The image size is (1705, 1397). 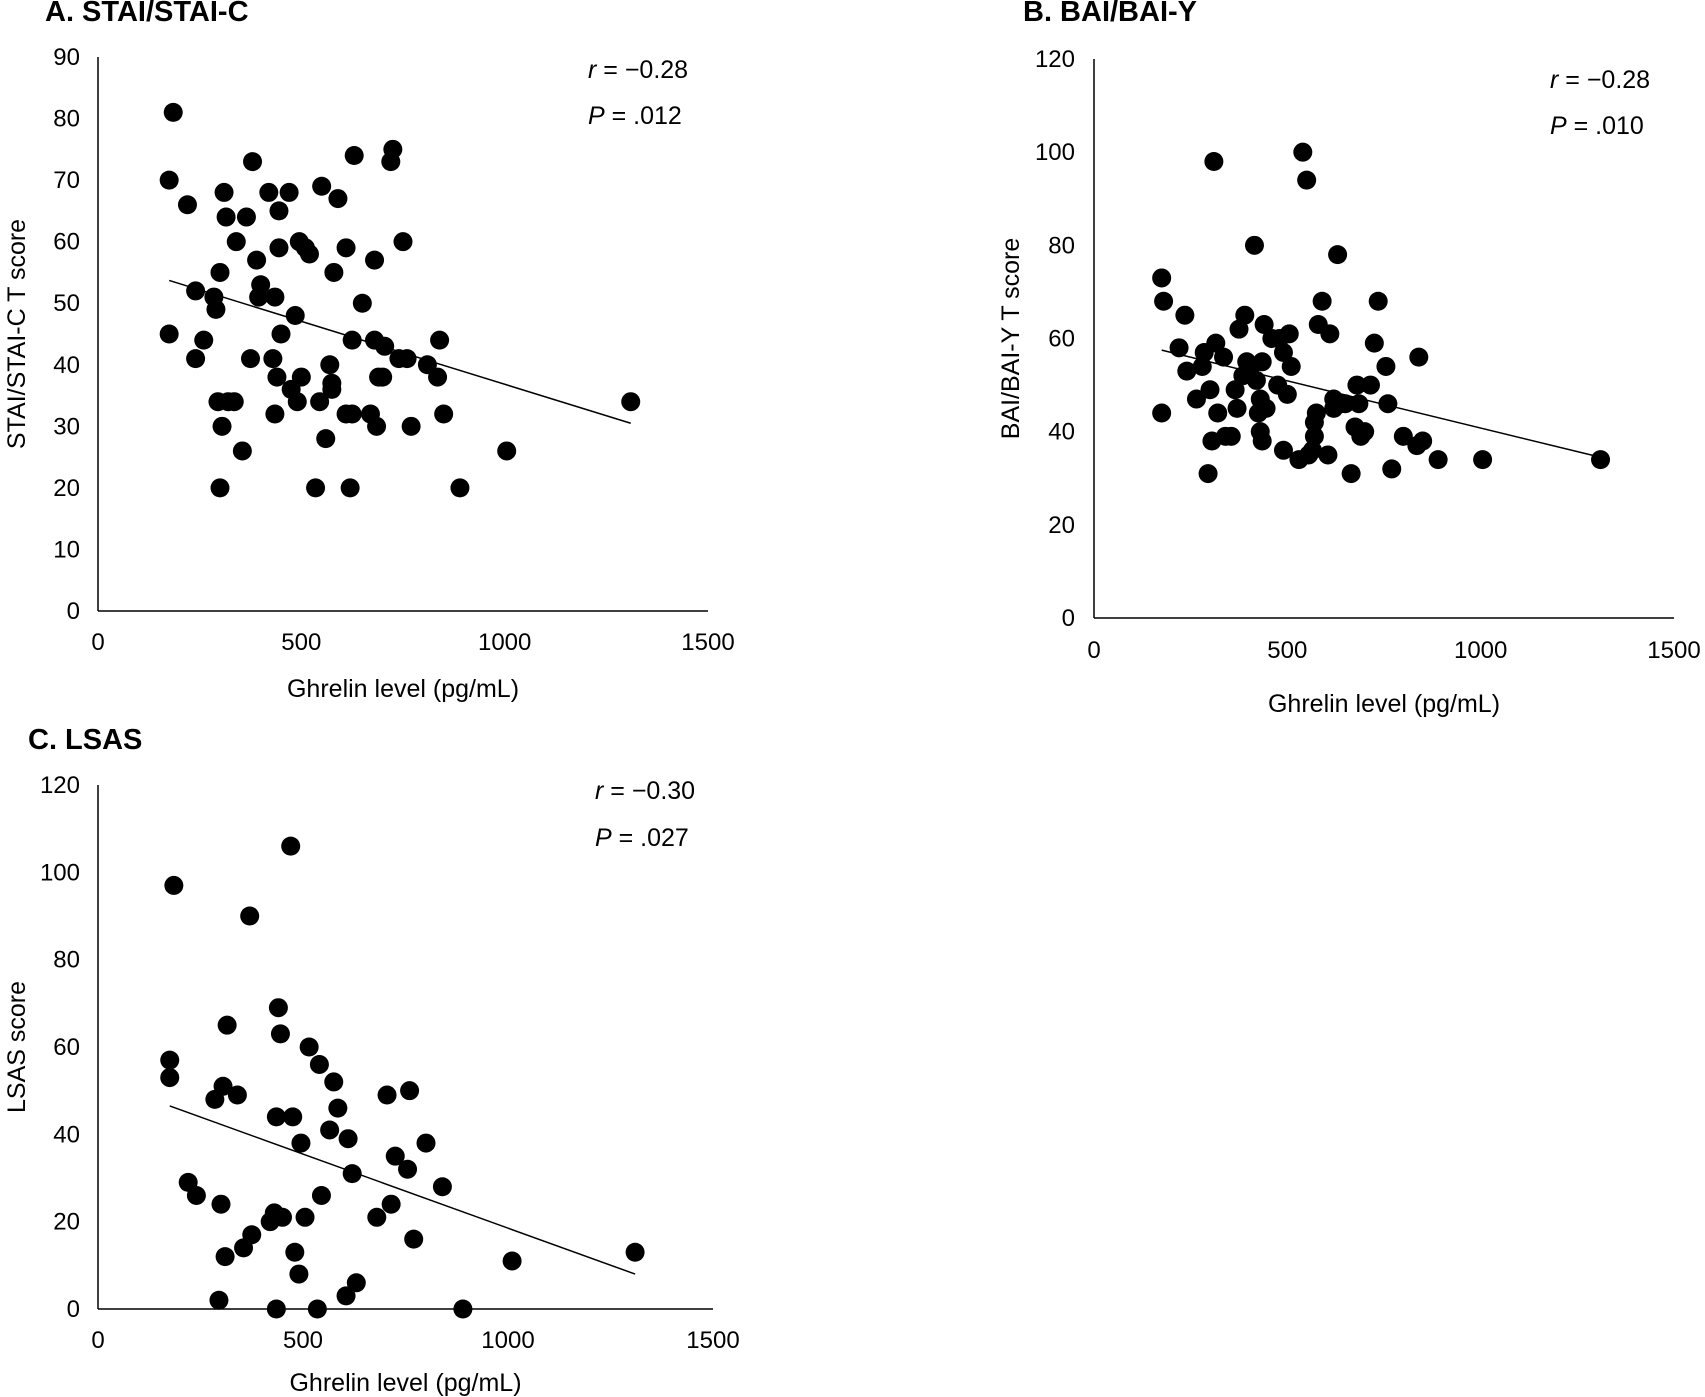 What do you see at coordinates (650, 838) in the screenshot?
I see `p-value: = .027` at bounding box center [650, 838].